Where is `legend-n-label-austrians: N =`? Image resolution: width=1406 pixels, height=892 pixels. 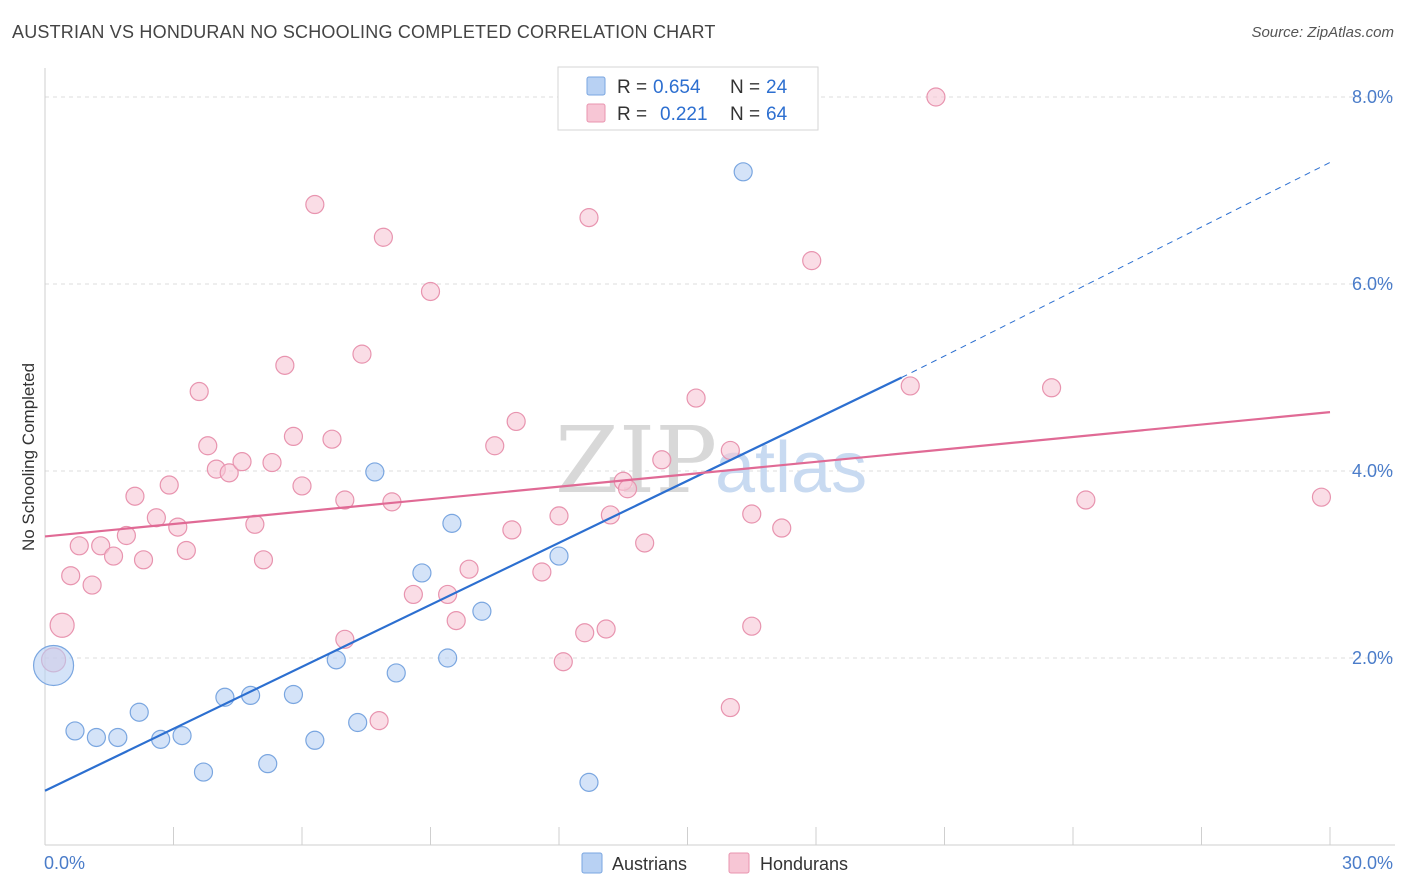 legend-n-label-austrians: N = is located at coordinates (745, 87).